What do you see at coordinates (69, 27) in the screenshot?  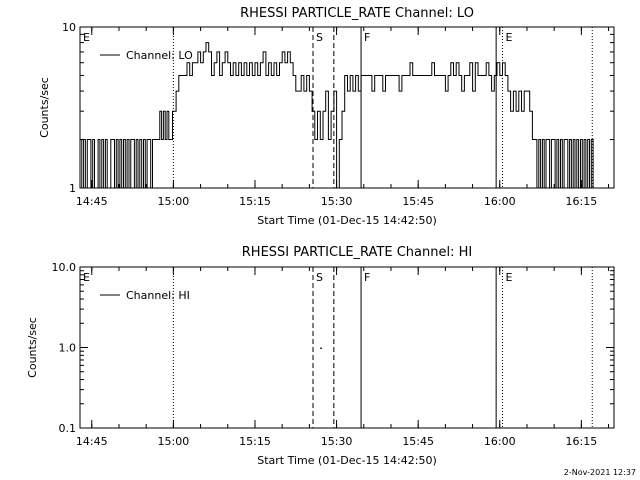 I see `y-tick-label: 10` at bounding box center [69, 27].